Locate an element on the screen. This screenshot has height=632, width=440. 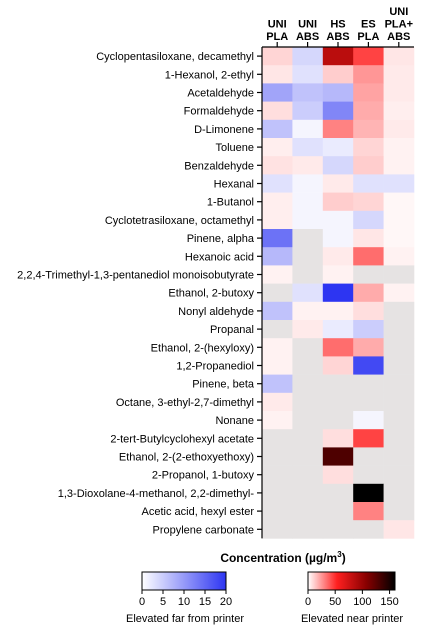
row-label: Propanal is located at coordinates (232, 330).